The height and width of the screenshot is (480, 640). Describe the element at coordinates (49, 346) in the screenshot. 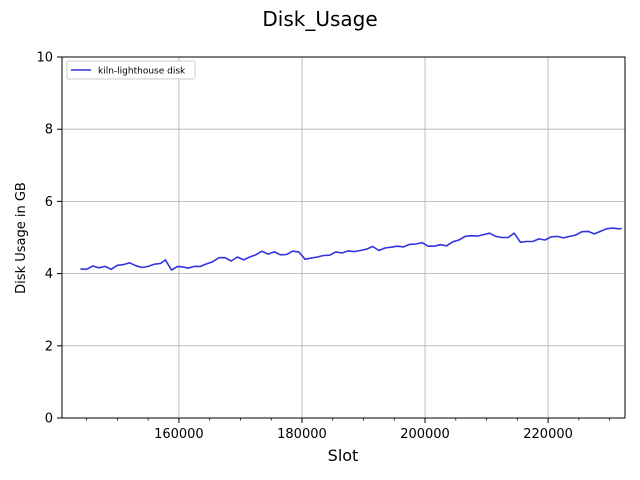

I see `y-tick-label: 2` at that location.